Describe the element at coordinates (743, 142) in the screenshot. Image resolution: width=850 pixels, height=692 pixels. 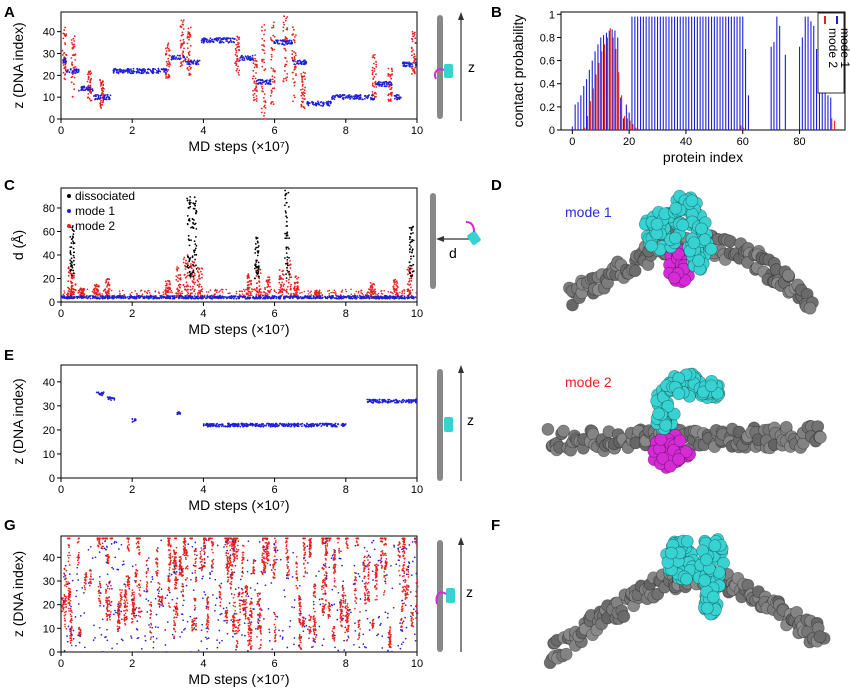
I see `x-tick-label: 60` at that location.